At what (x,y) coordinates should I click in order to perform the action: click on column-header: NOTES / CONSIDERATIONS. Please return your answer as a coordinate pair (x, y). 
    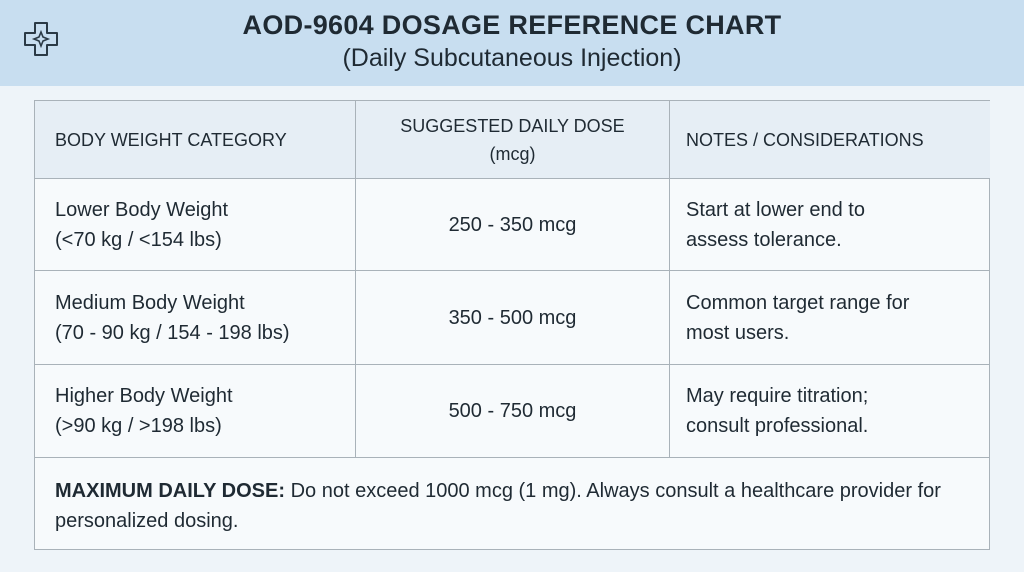
    Looking at the image, I should click on (830, 140).